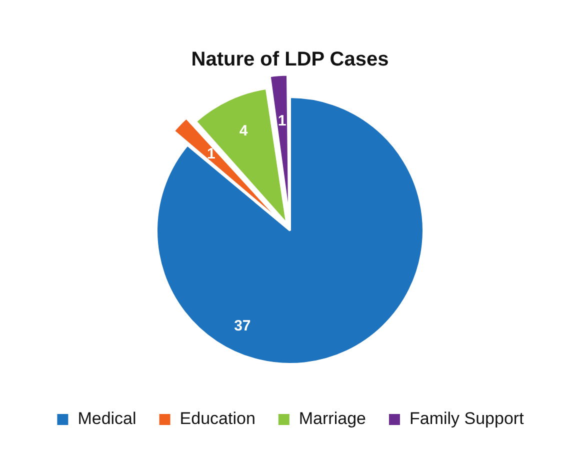 The width and height of the screenshot is (580, 450). What do you see at coordinates (107, 418) in the screenshot?
I see `legend-label: Medical` at bounding box center [107, 418].